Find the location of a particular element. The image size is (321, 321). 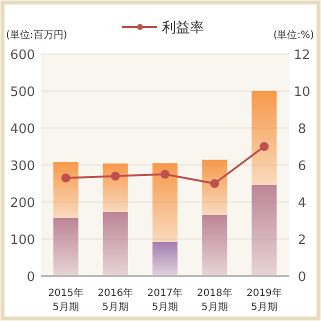

y-tick-label: 500 is located at coordinates (22, 92).